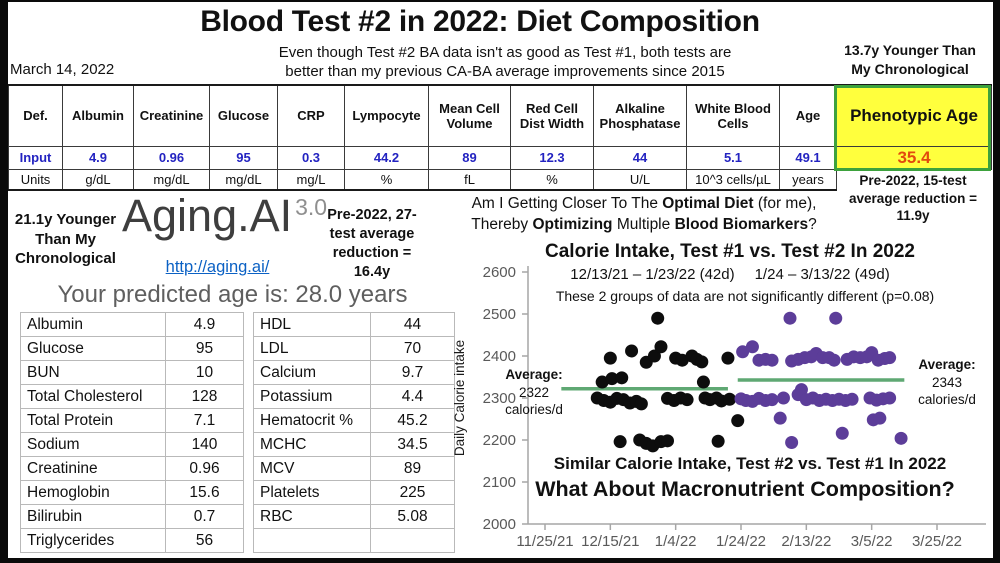  I want to click on x-tick-label: 1/24/22, so click(741, 541).